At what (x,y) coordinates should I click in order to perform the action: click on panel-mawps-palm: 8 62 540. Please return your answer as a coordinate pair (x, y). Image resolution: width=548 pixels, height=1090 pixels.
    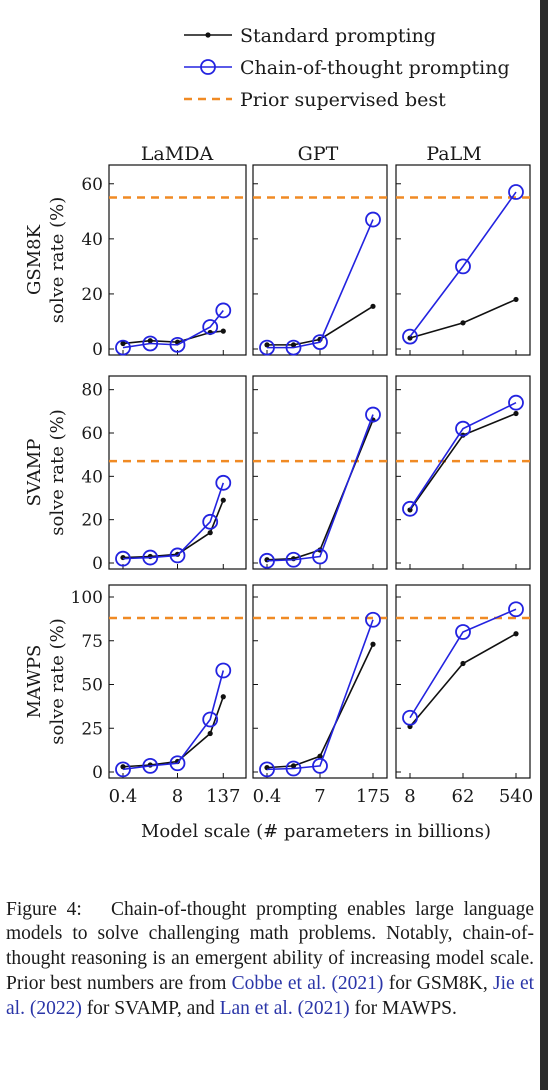
    Looking at the image, I should click on (464, 695).